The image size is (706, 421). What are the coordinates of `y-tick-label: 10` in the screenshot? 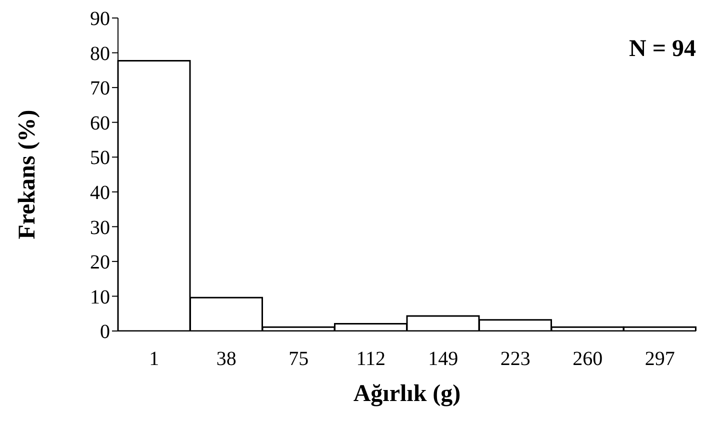 It's located at (100, 297).